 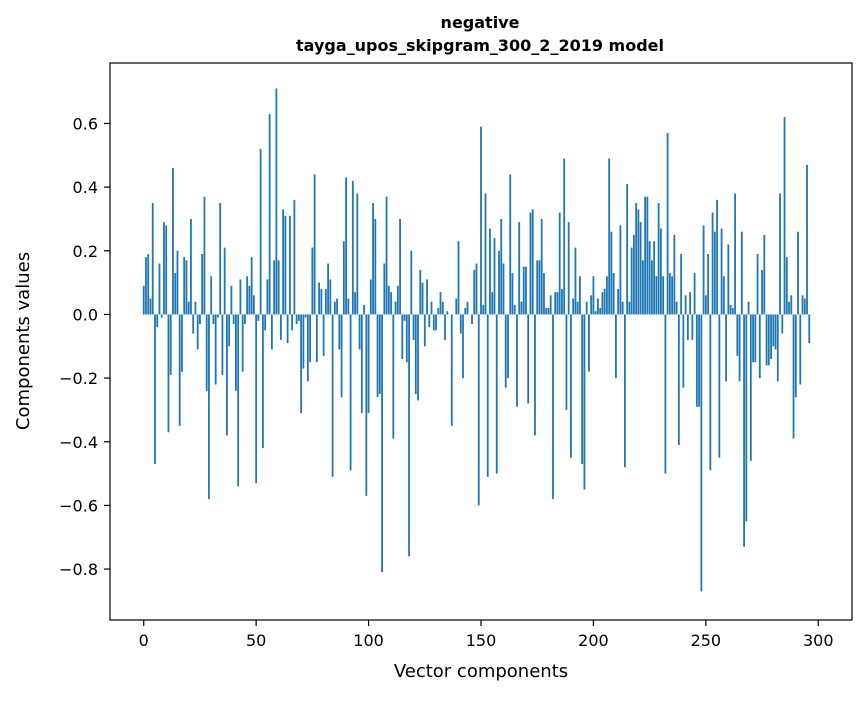 I want to click on x-tick-label: 100, so click(x=368, y=640).